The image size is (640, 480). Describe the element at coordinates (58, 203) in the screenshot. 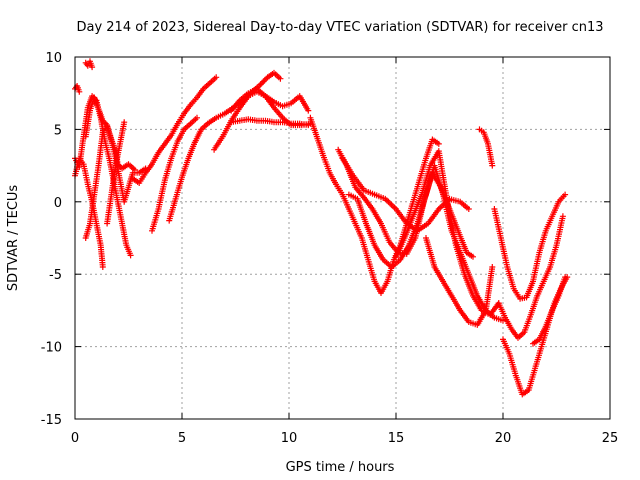

I see `y-tick-label: 0` at that location.